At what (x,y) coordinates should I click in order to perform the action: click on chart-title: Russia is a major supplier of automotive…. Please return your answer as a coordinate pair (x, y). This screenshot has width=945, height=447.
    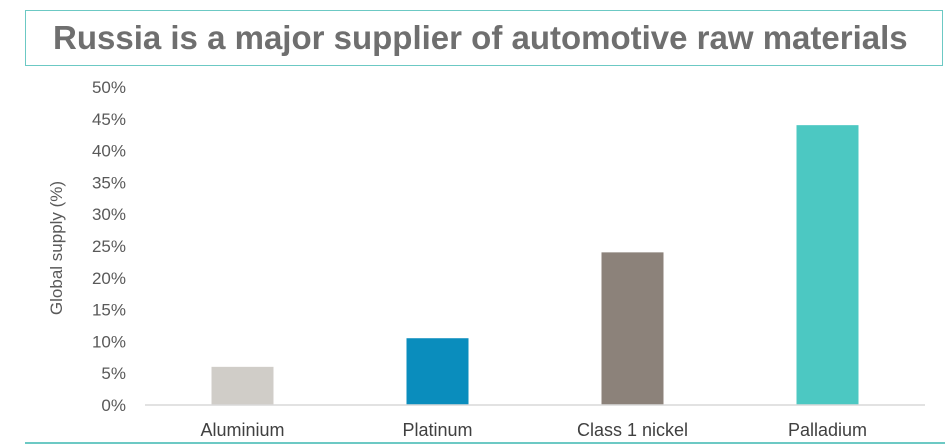
    Looking at the image, I should click on (480, 37).